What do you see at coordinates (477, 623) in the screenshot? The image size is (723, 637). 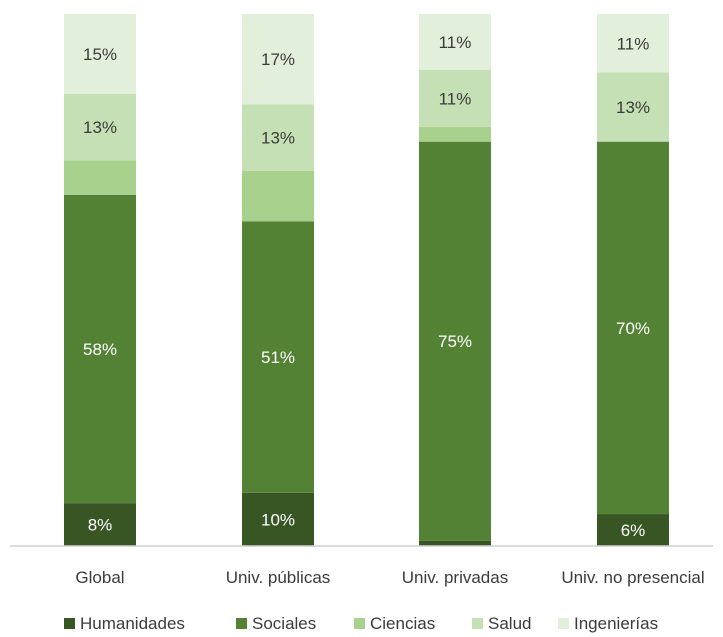 I see `legend-swatch-salud` at bounding box center [477, 623].